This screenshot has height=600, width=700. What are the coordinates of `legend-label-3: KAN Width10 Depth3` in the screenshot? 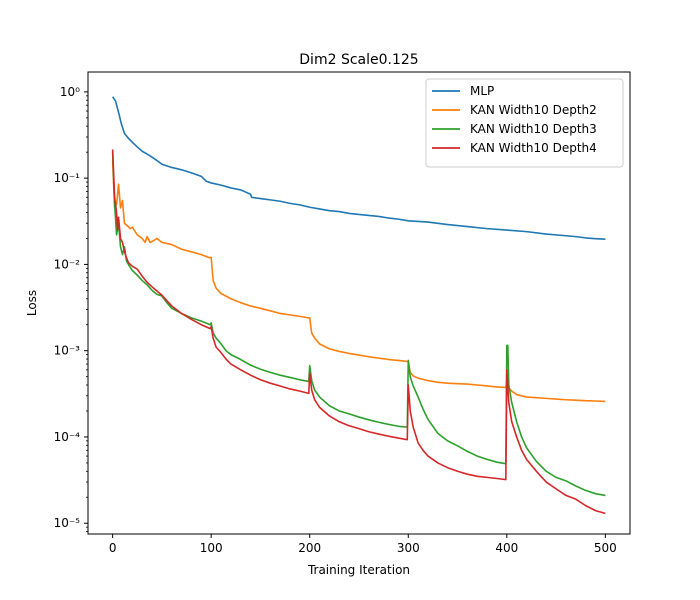 It's located at (533, 129).